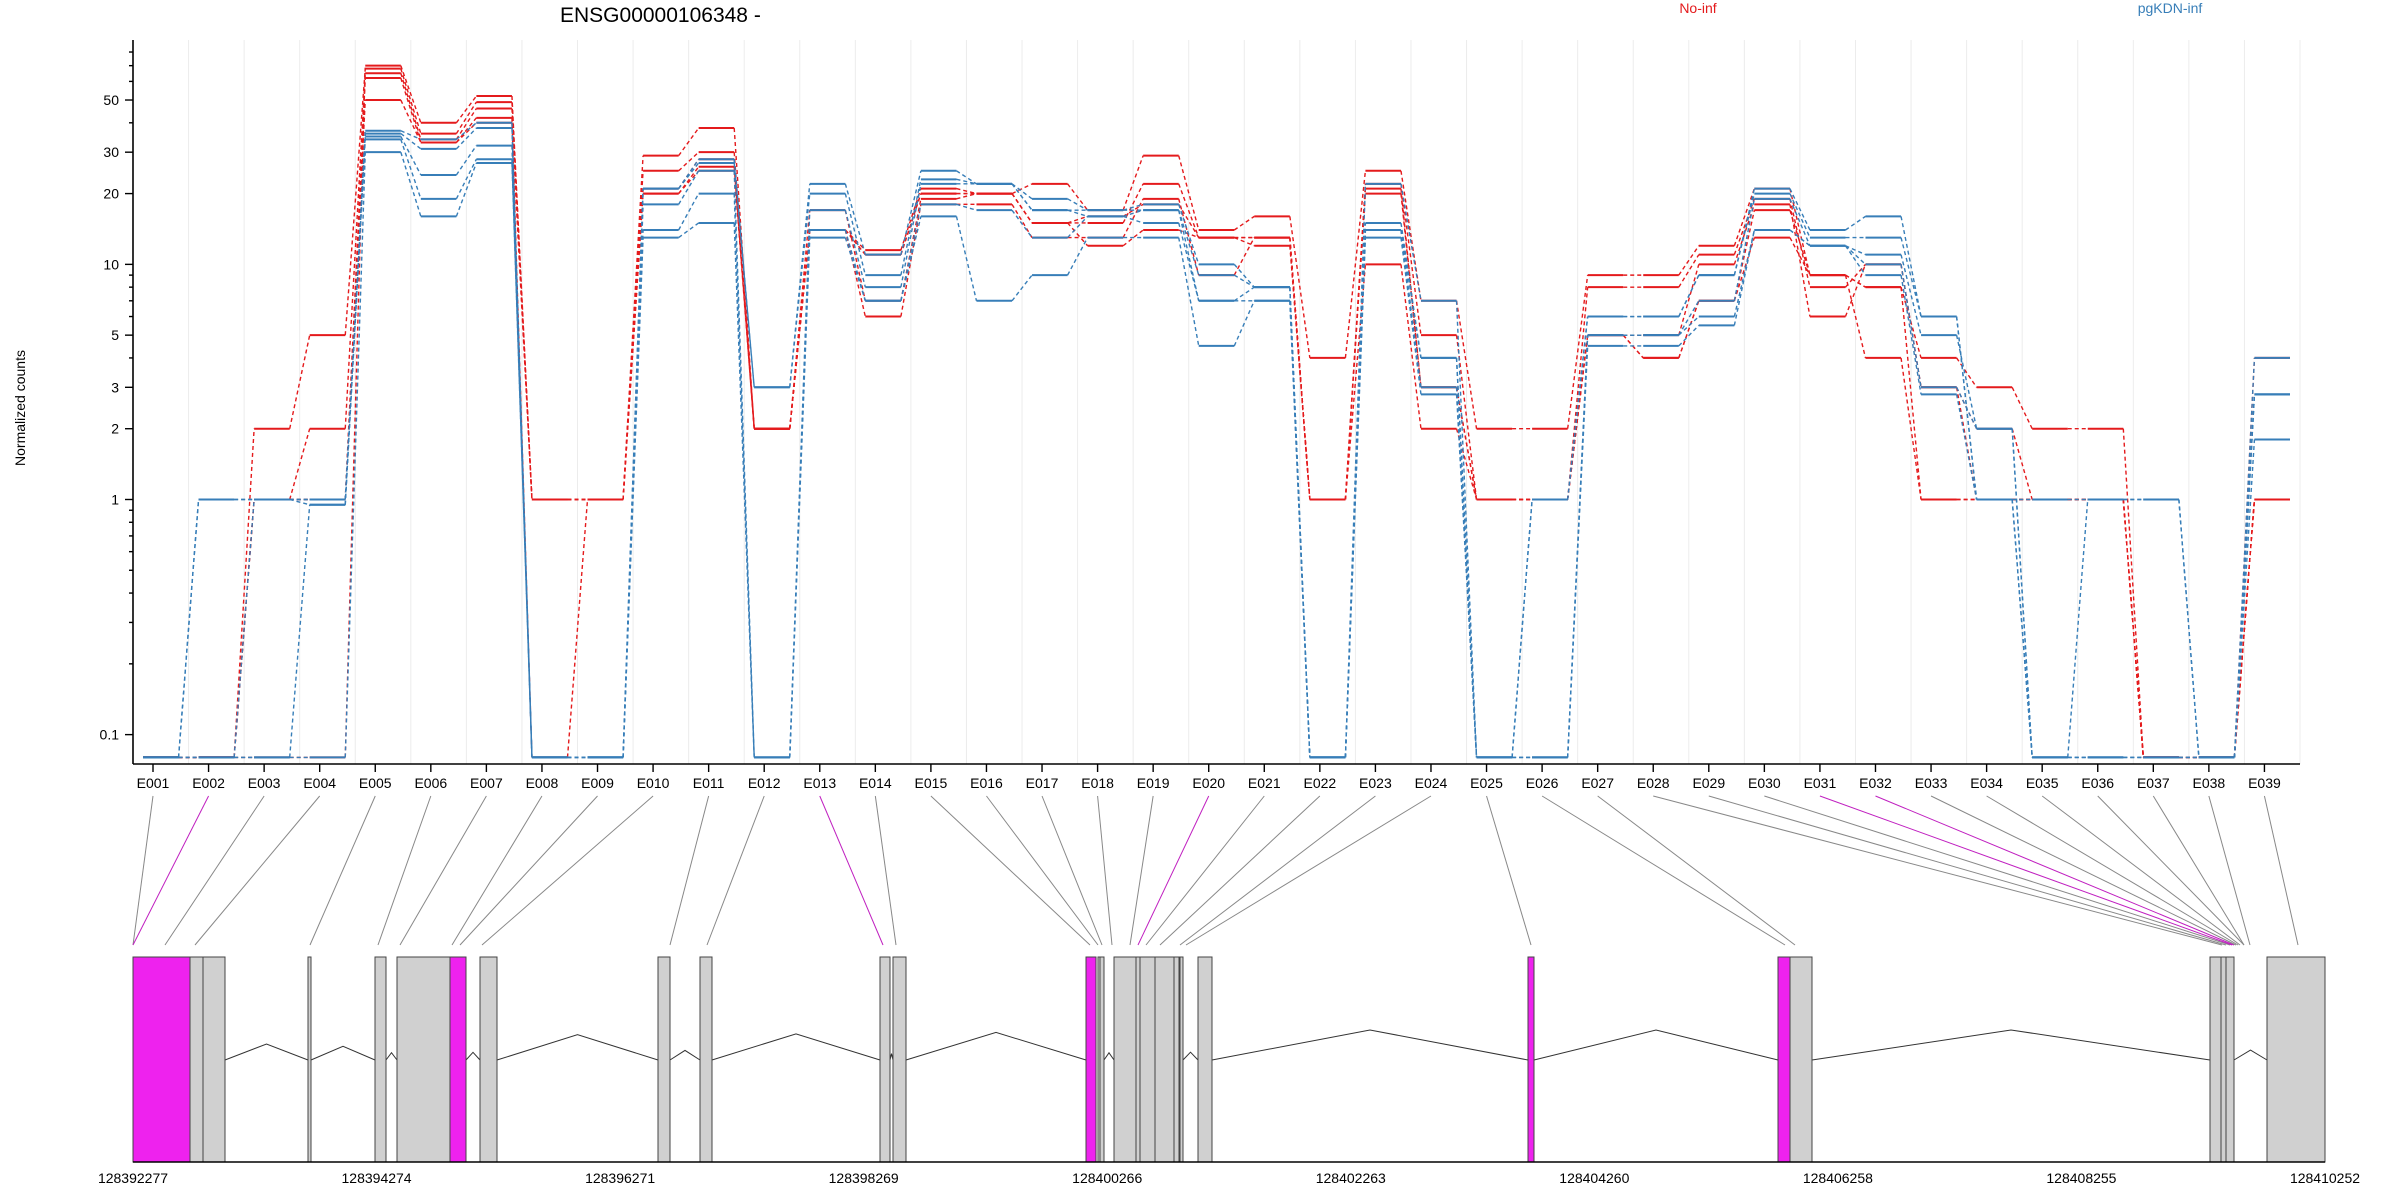  What do you see at coordinates (111, 194) in the screenshot?
I see `y-tick-label-20: 20` at bounding box center [111, 194].